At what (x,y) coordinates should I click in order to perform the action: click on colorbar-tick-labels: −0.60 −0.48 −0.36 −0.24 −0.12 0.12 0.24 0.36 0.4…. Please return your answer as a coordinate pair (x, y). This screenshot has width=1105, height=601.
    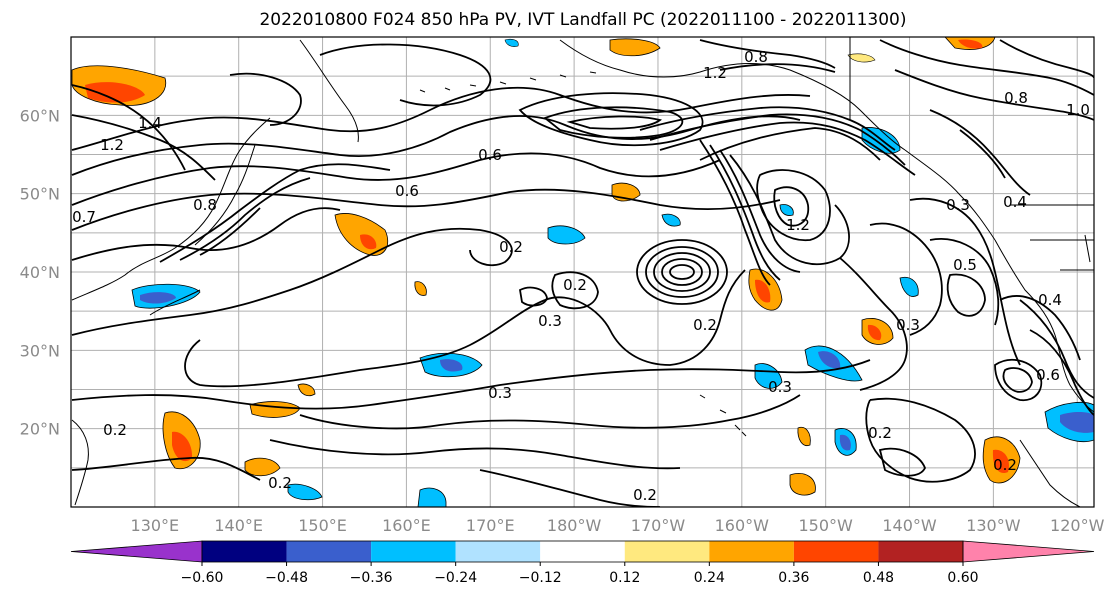
    Looking at the image, I should click on (580, 574).